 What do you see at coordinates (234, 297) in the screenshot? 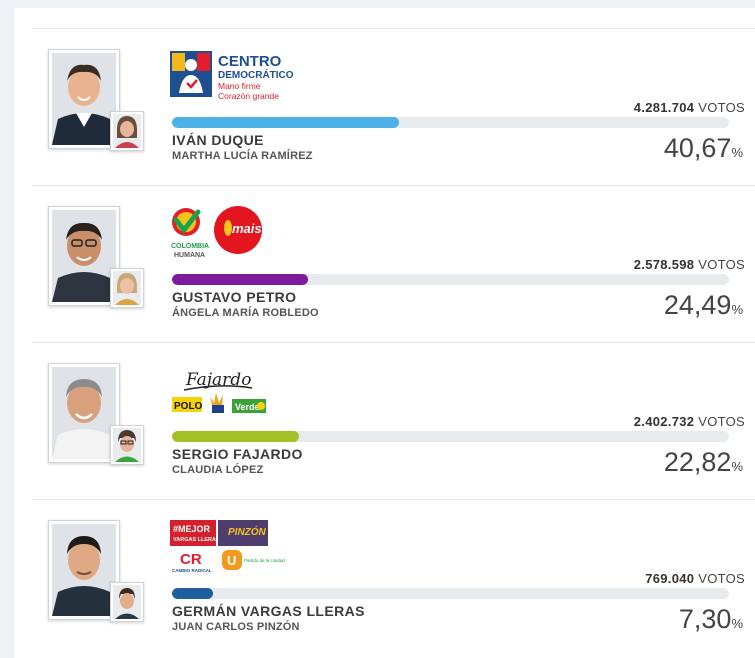
I see `candidate-name: GUSTAVO PETRO` at bounding box center [234, 297].